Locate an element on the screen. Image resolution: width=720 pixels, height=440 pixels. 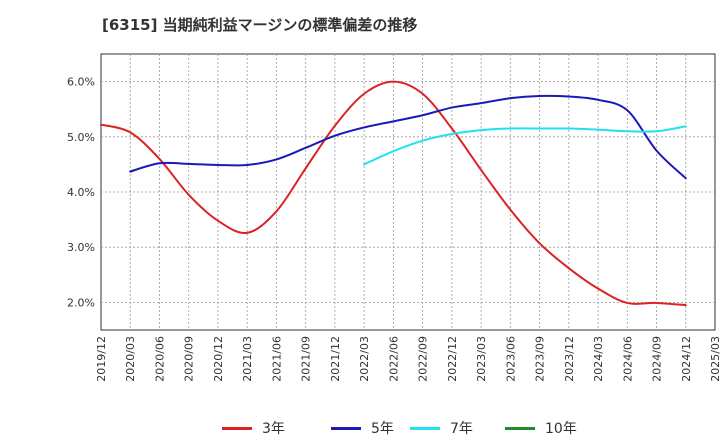
x-tick-label: 2024/03 is located at coordinates (598, 359).